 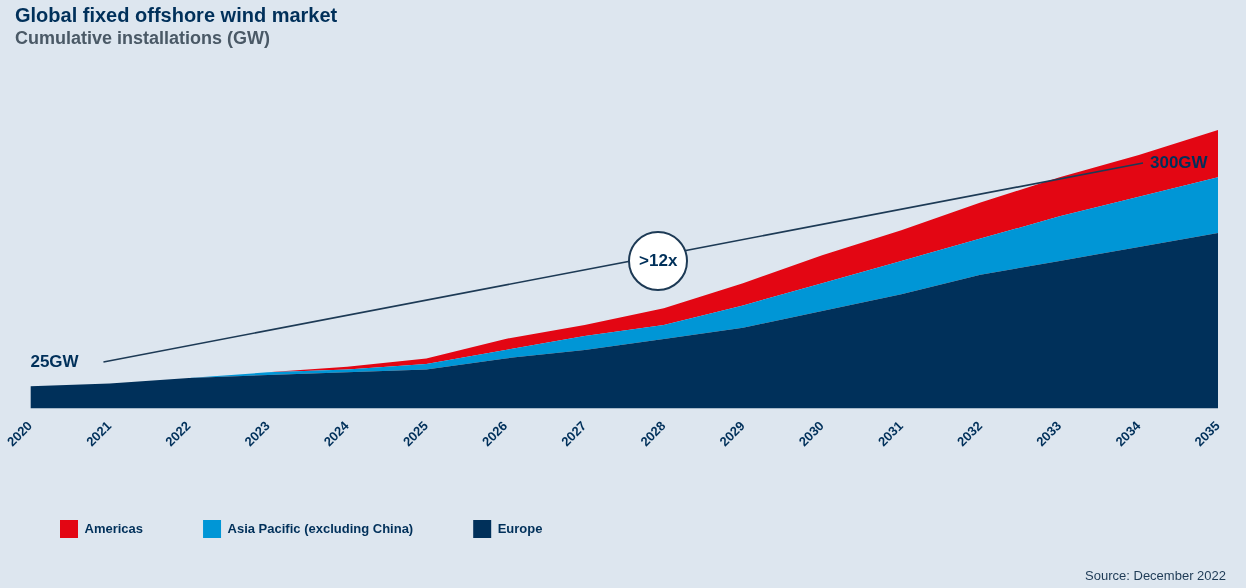 I want to click on legend-label: Americas, so click(x=114, y=528).